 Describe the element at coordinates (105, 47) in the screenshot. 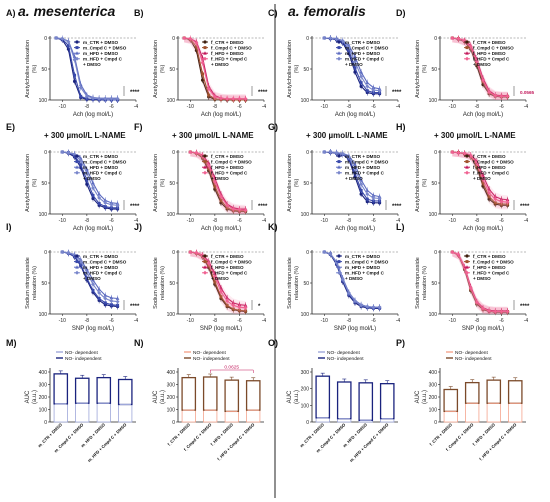

I see `legend-entry: m_Cmpd C + DMSO` at that location.